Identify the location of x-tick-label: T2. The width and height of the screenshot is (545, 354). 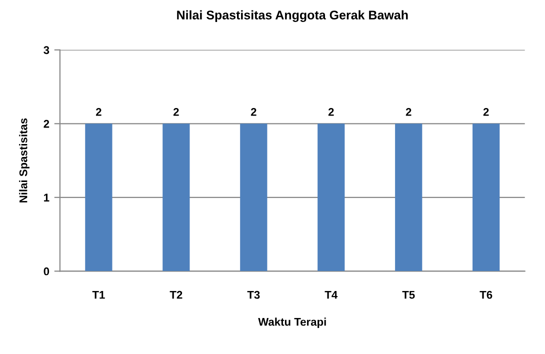
(176, 294).